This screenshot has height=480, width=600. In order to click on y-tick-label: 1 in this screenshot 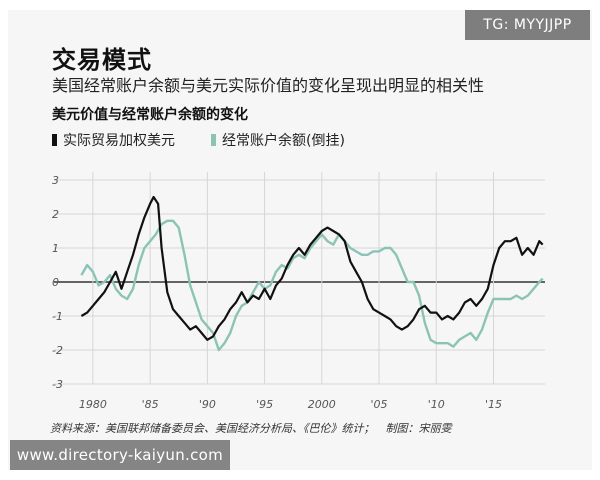, I will do `click(55, 248)`.